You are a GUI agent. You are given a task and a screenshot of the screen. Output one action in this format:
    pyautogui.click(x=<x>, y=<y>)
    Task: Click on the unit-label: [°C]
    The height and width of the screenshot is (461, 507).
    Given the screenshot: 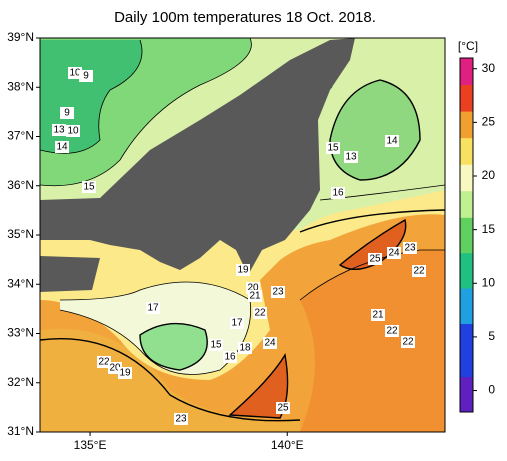 What is the action you would take?
    pyautogui.click(x=468, y=46)
    